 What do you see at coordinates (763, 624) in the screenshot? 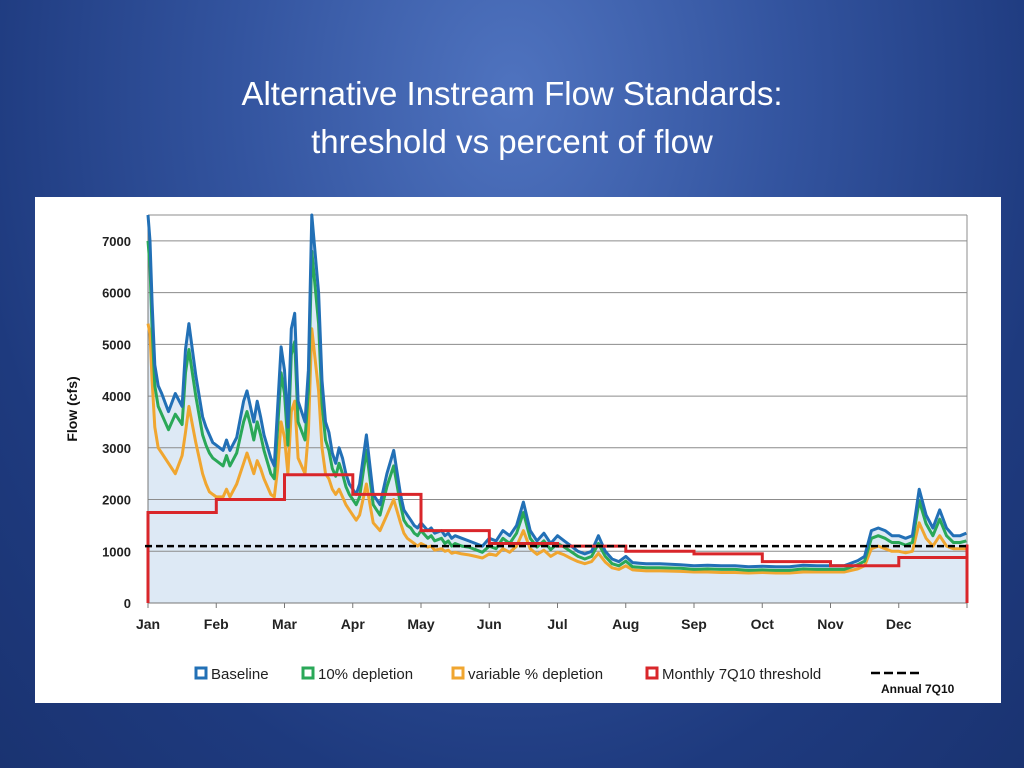
I see `x-tick-label: Oct` at bounding box center [763, 624].